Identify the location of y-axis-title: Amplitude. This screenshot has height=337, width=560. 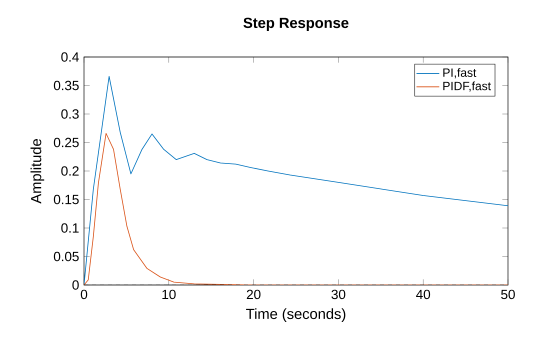
(37, 171).